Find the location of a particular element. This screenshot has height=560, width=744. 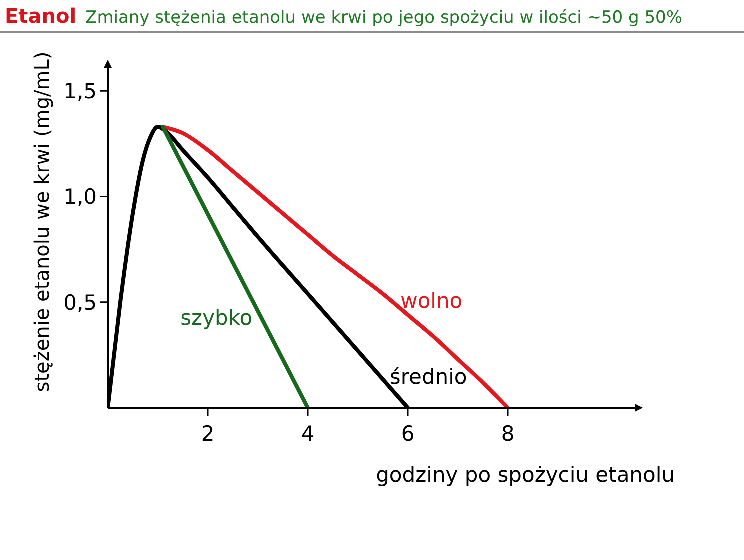

series-label: wolno is located at coordinates (431, 301).